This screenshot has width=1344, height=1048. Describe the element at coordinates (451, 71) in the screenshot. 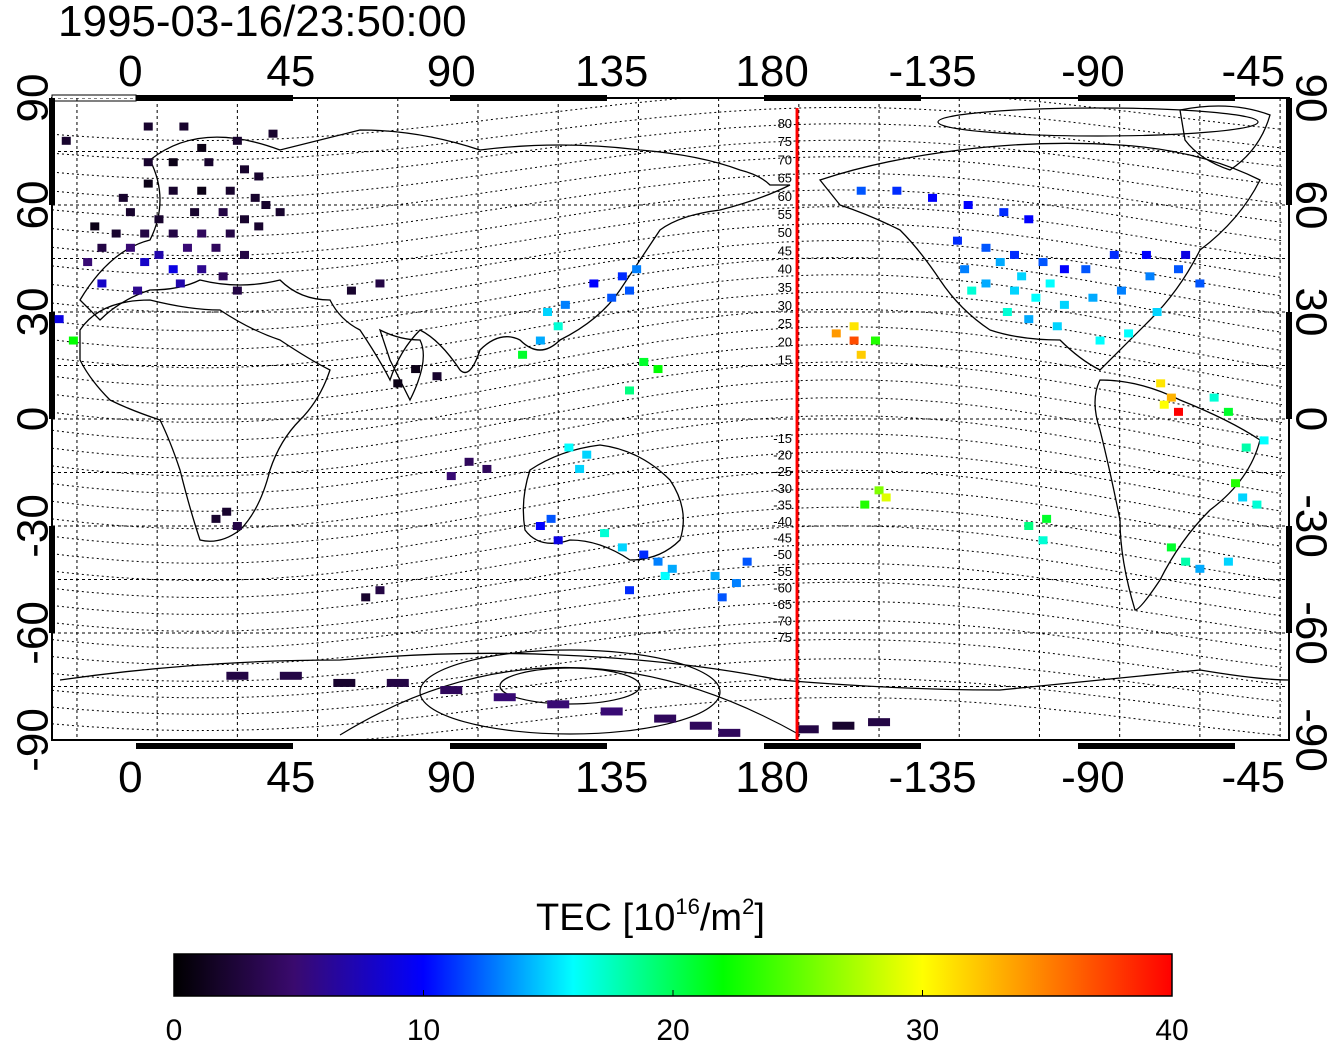

I see `top-longitude-label: 90` at that location.